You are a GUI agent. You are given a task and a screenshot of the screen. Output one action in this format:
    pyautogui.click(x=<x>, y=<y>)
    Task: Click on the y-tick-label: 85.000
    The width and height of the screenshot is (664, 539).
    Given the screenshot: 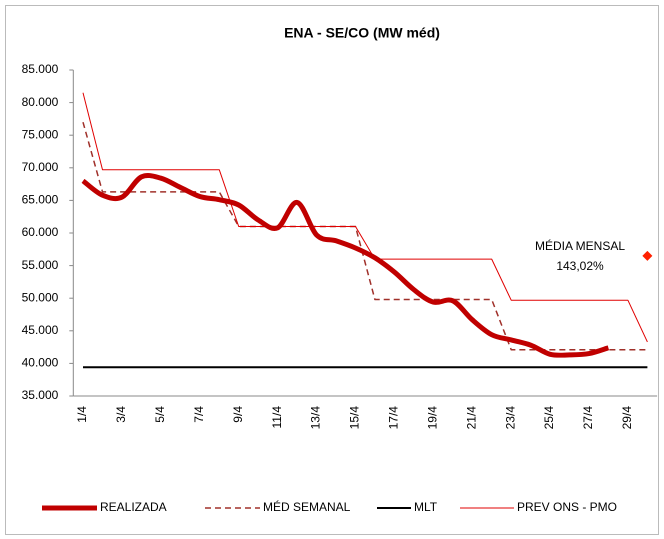 What is the action you would take?
    pyautogui.click(x=40, y=69)
    